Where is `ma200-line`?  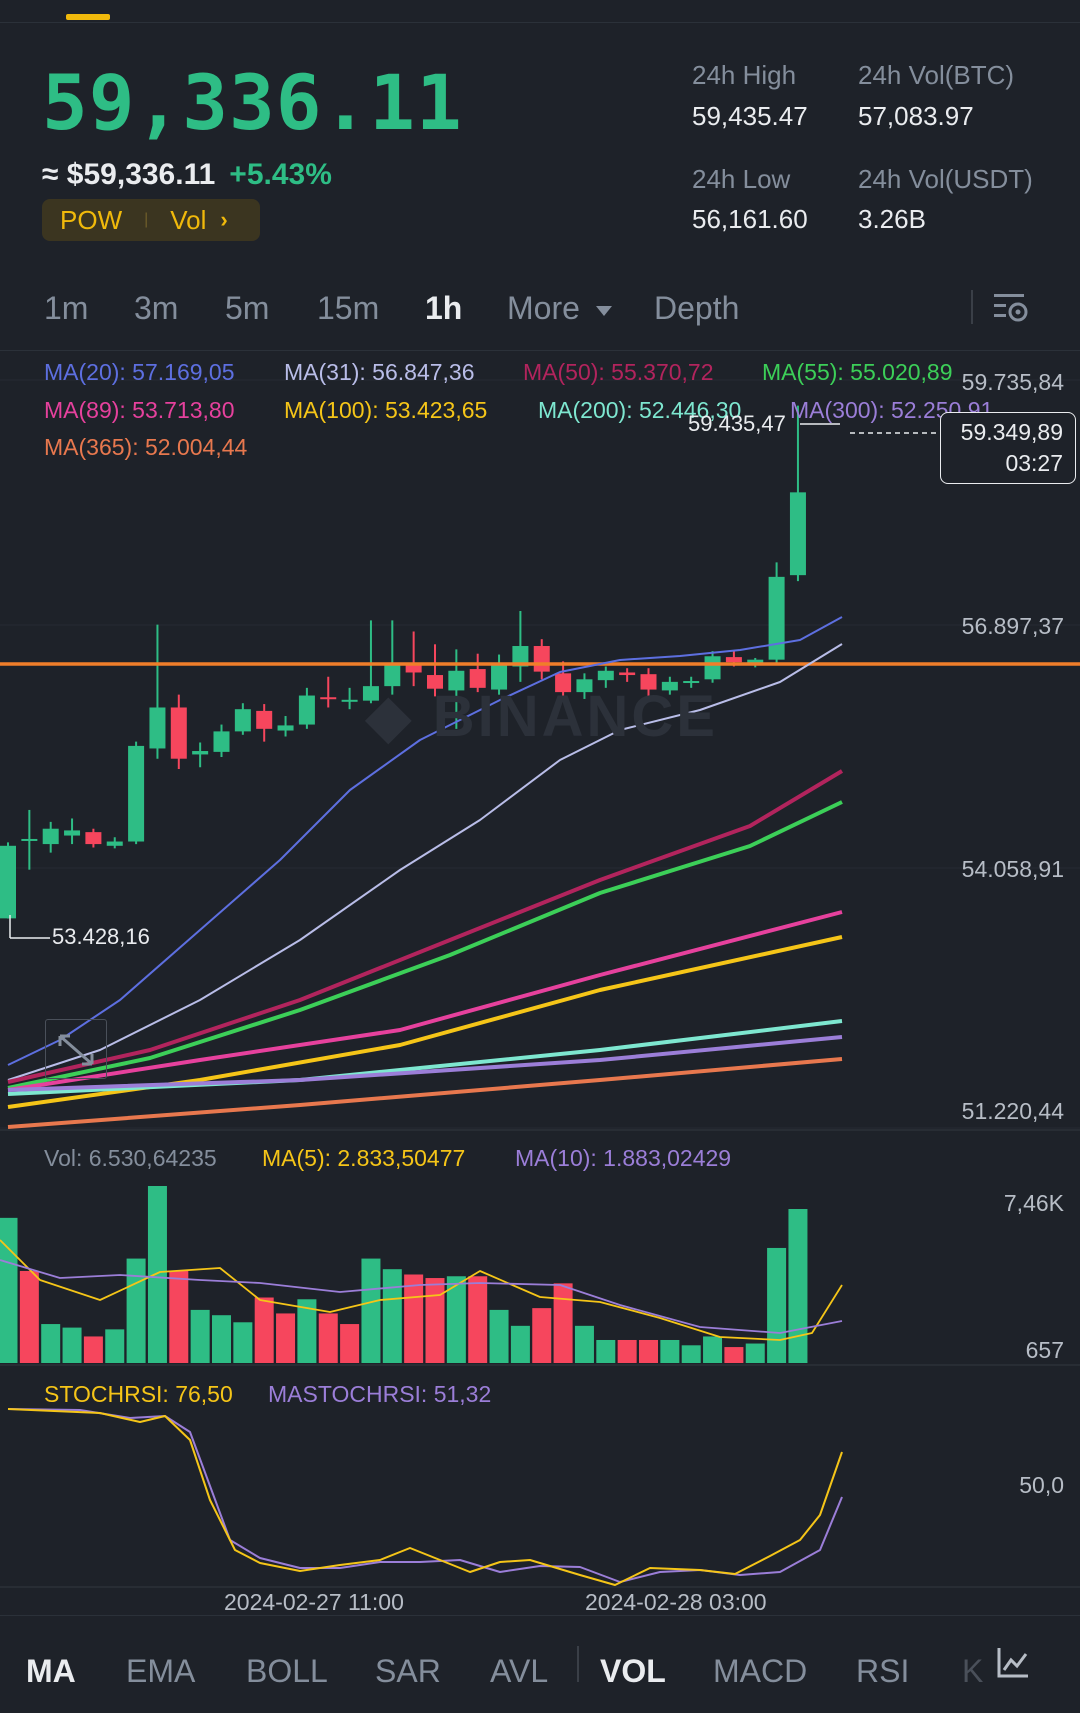
ma200-line is located at coordinates (425, 1057).